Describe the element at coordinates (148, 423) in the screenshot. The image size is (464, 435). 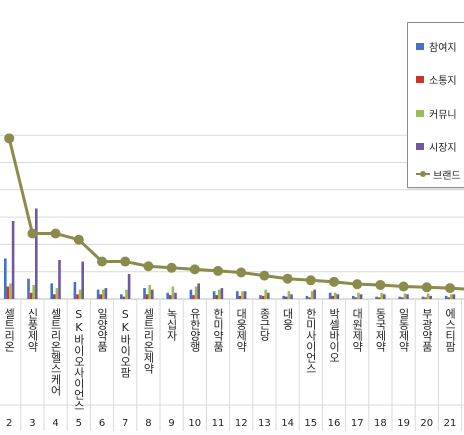
I see `rank-label-6: 8` at that location.